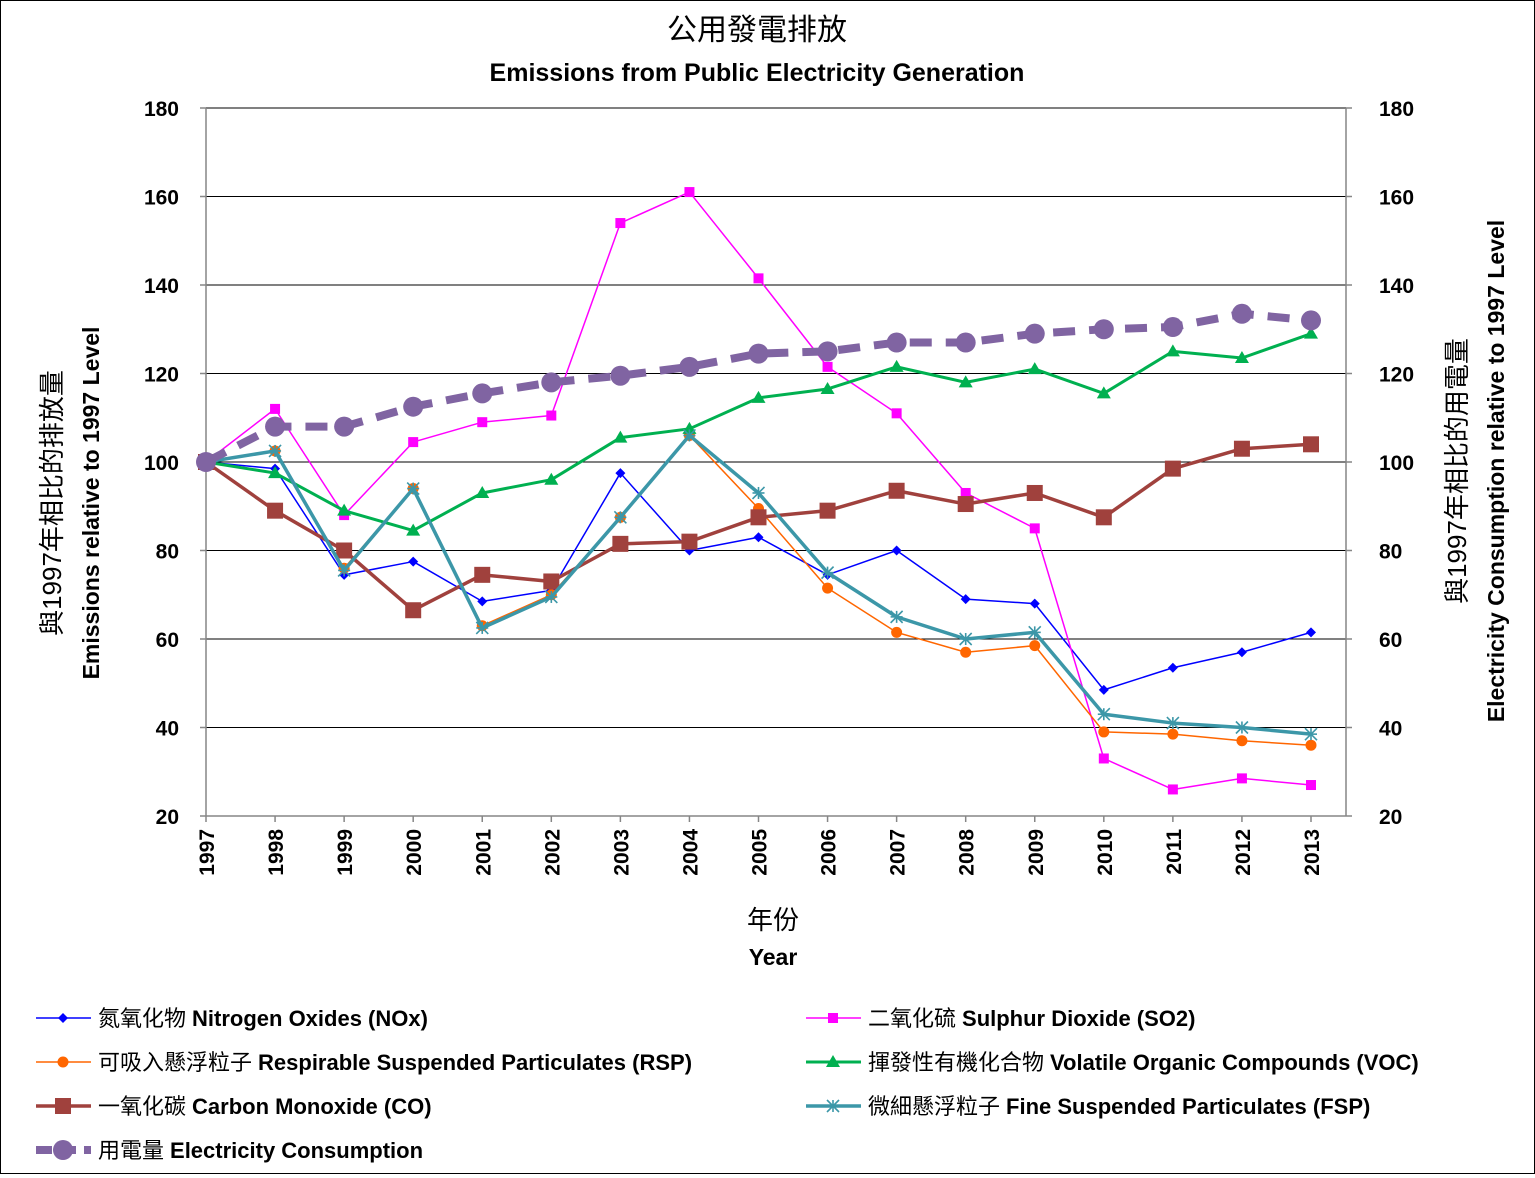 This screenshot has height=1178, width=1535. Describe the element at coordinates (142, 1018) in the screenshot. I see `legend-label-zh: 氮氧化物` at that location.